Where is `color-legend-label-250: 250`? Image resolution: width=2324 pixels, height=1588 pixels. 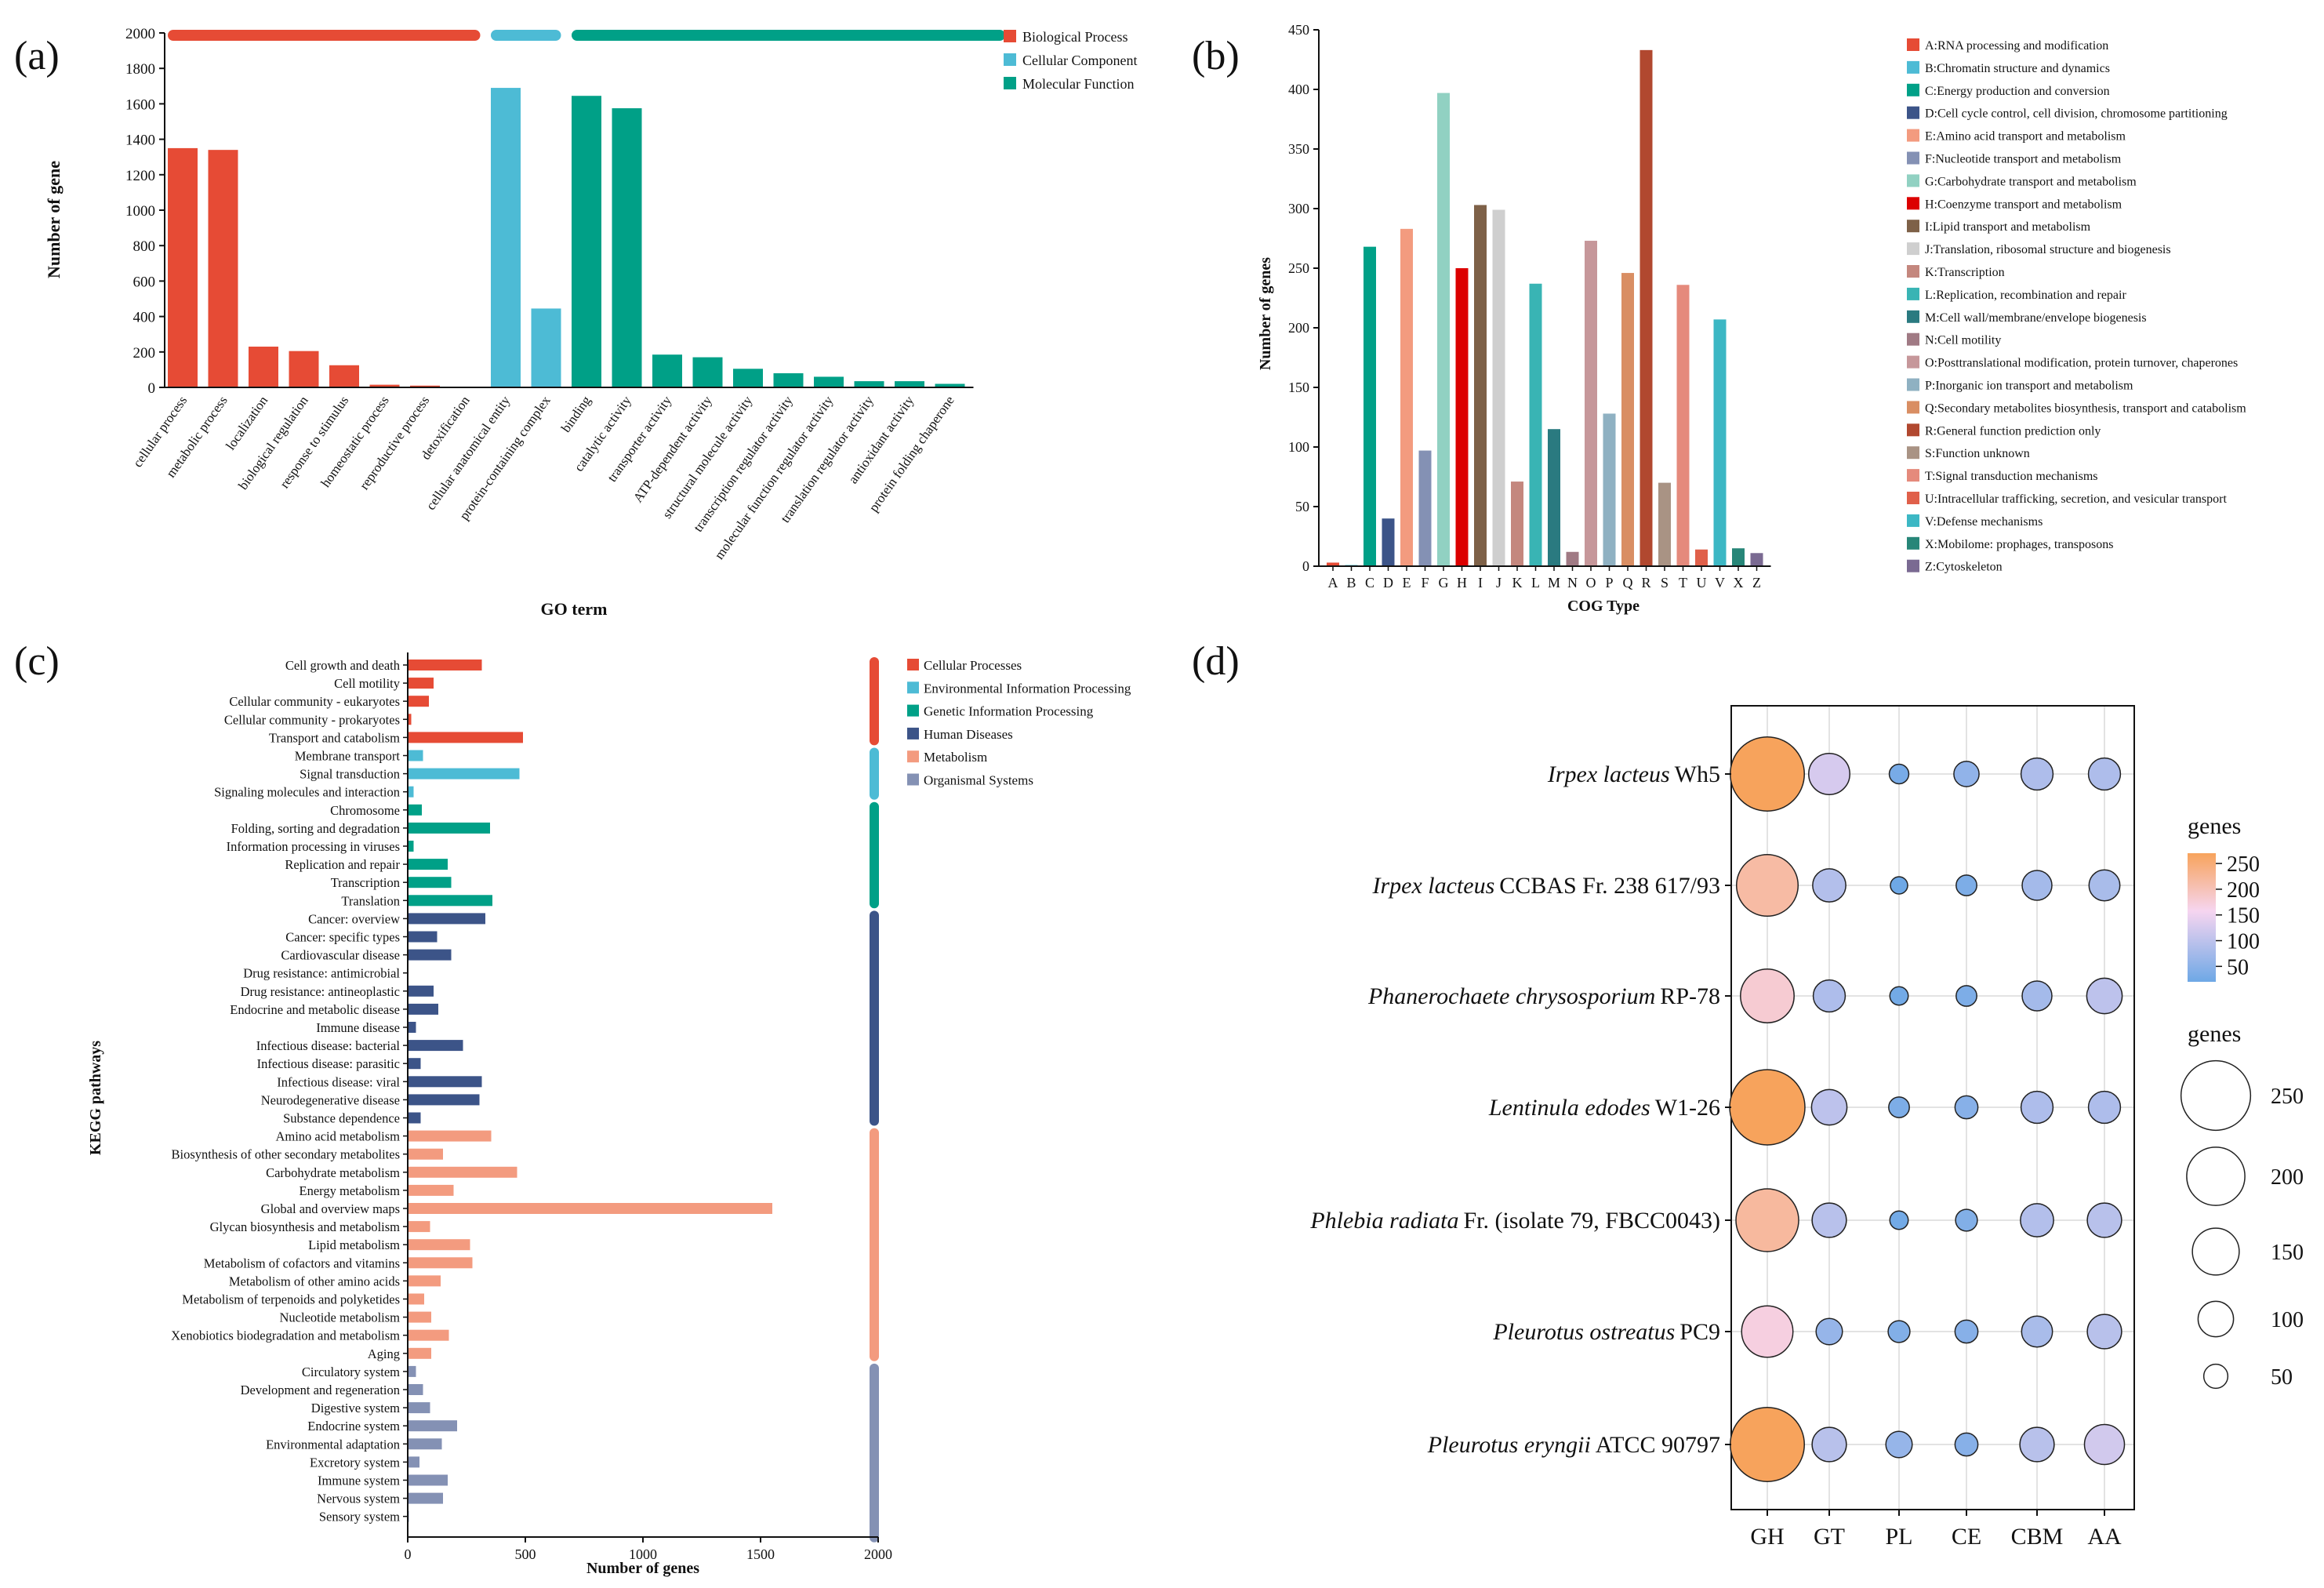 color-legend-label-250: 250 is located at coordinates (2243, 864).